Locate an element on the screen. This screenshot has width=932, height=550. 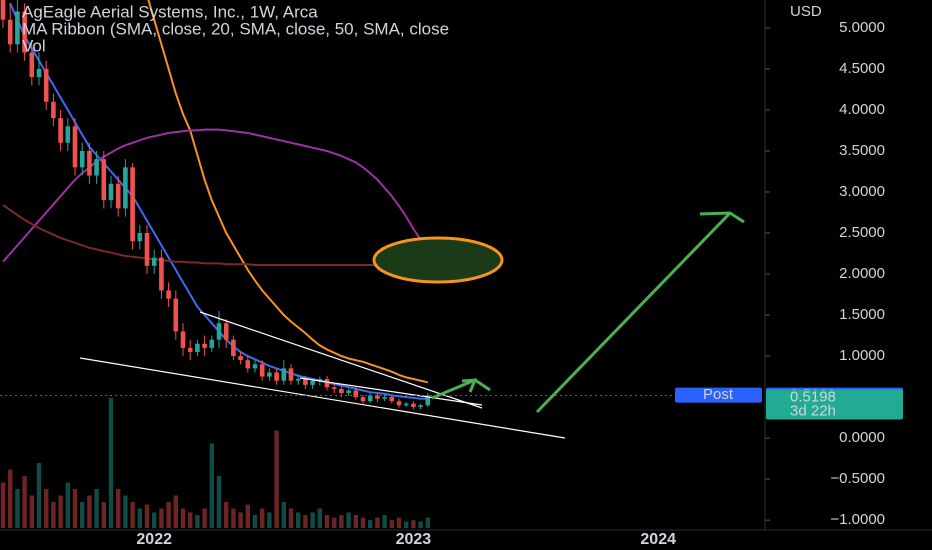
y-tick-label: 1.0000 is located at coordinates (862, 355).